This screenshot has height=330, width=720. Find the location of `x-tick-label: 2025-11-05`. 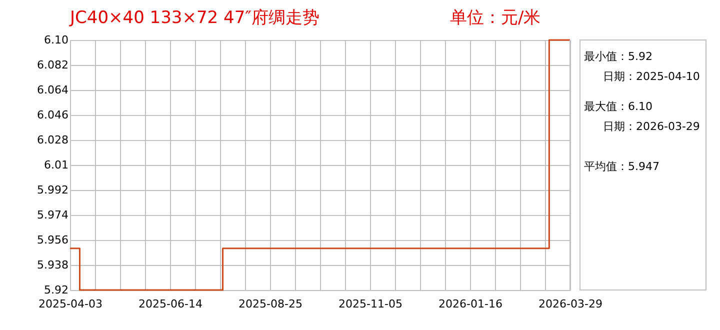

x-tick-label: 2025-11-05 is located at coordinates (370, 304).